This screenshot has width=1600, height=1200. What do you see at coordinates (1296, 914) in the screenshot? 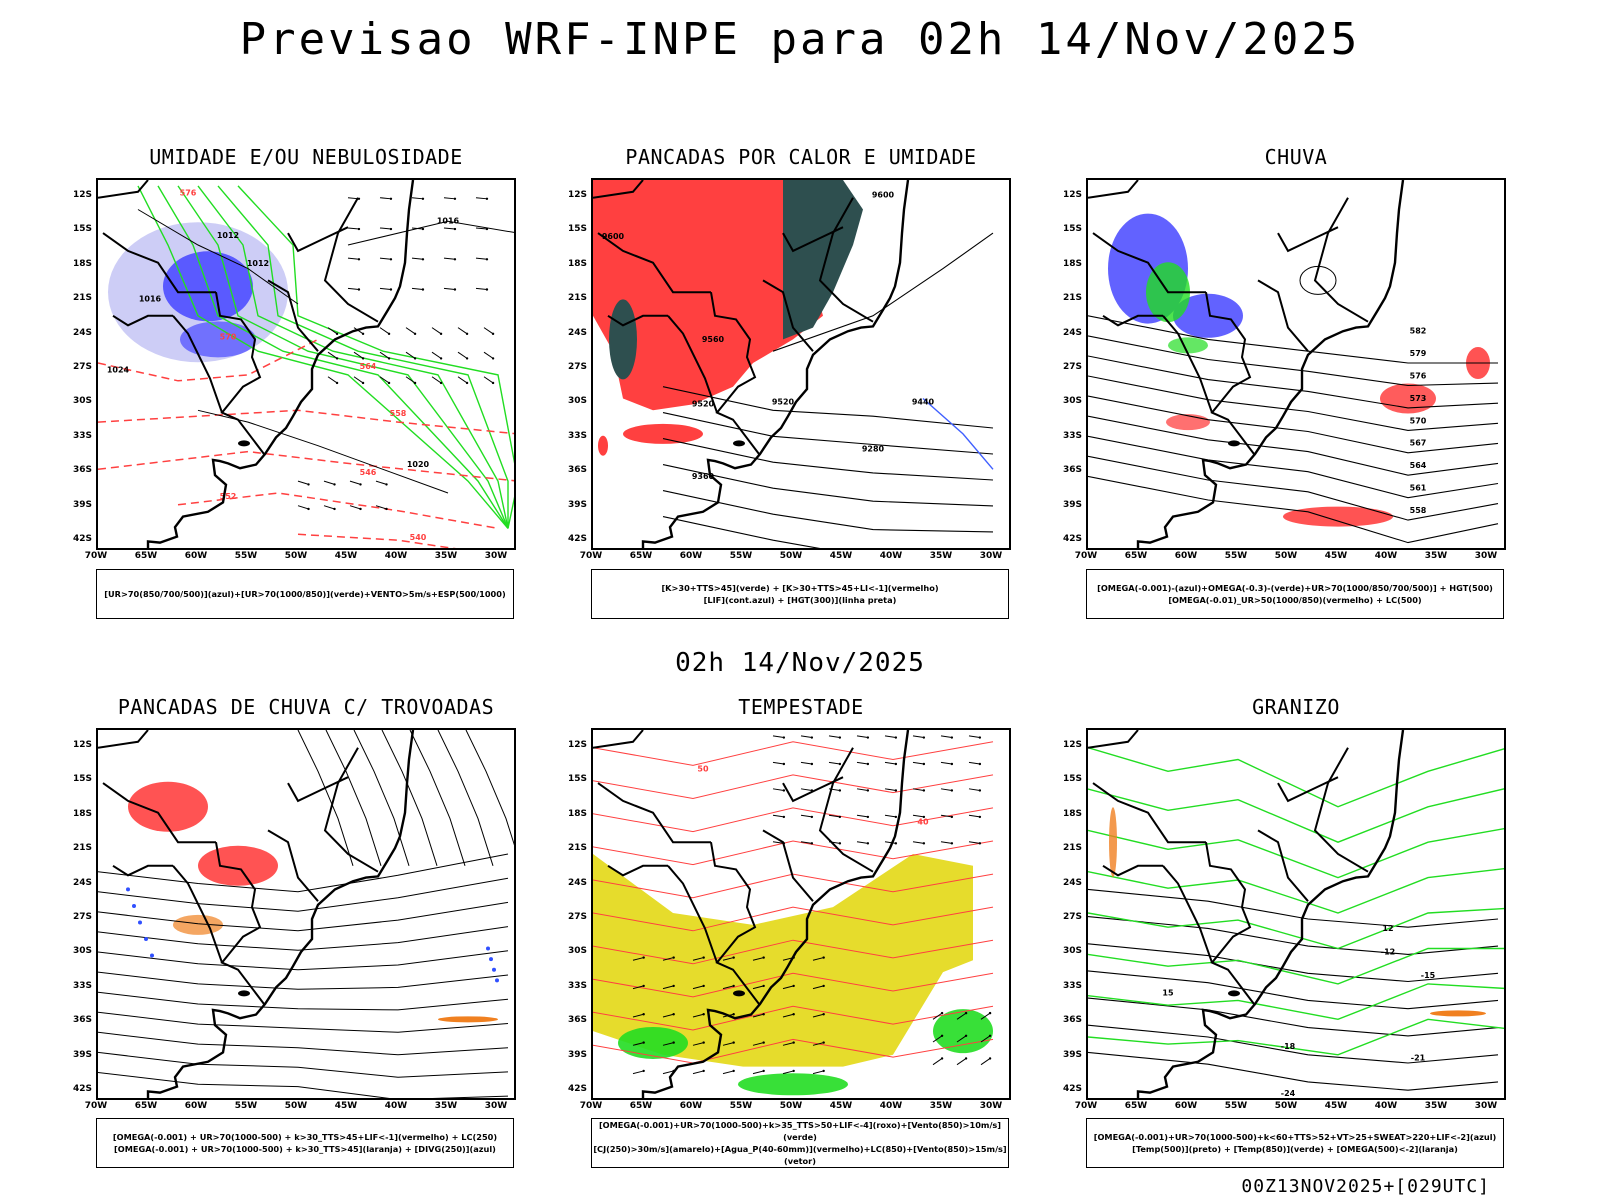
I see `map-svg: -12 -15 -18 -21 -24 12 15` at bounding box center [1296, 914].